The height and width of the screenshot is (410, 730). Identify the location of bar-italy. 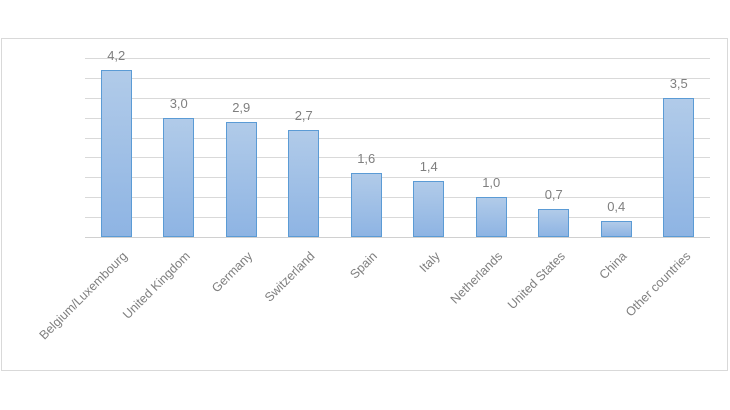
(429, 209).